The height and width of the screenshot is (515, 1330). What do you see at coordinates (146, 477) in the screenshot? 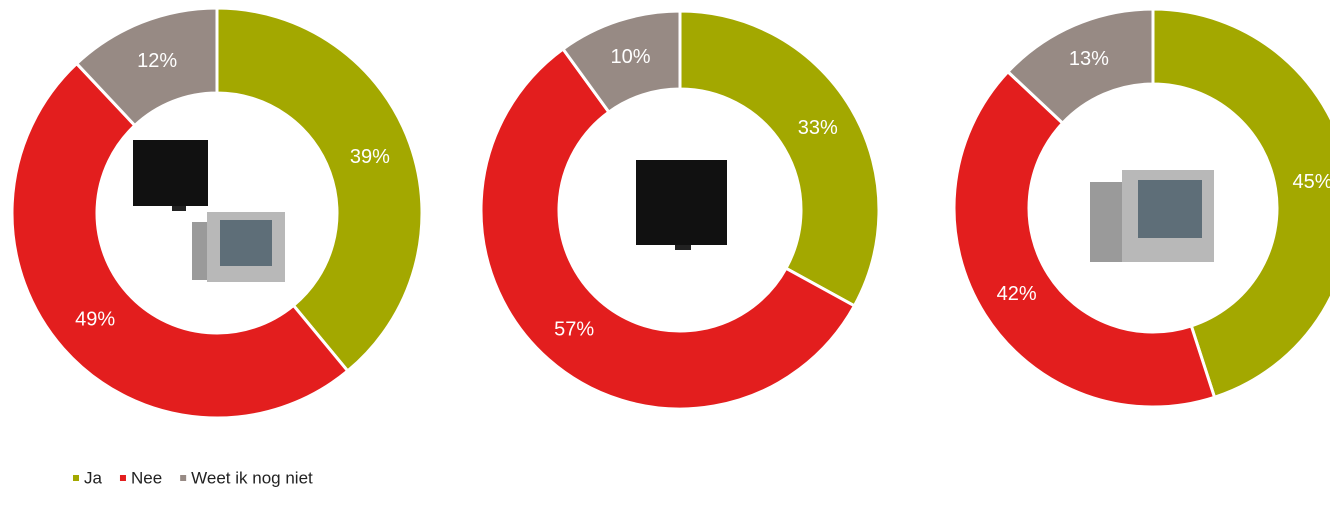
I see `legend-label: Nee` at bounding box center [146, 477].